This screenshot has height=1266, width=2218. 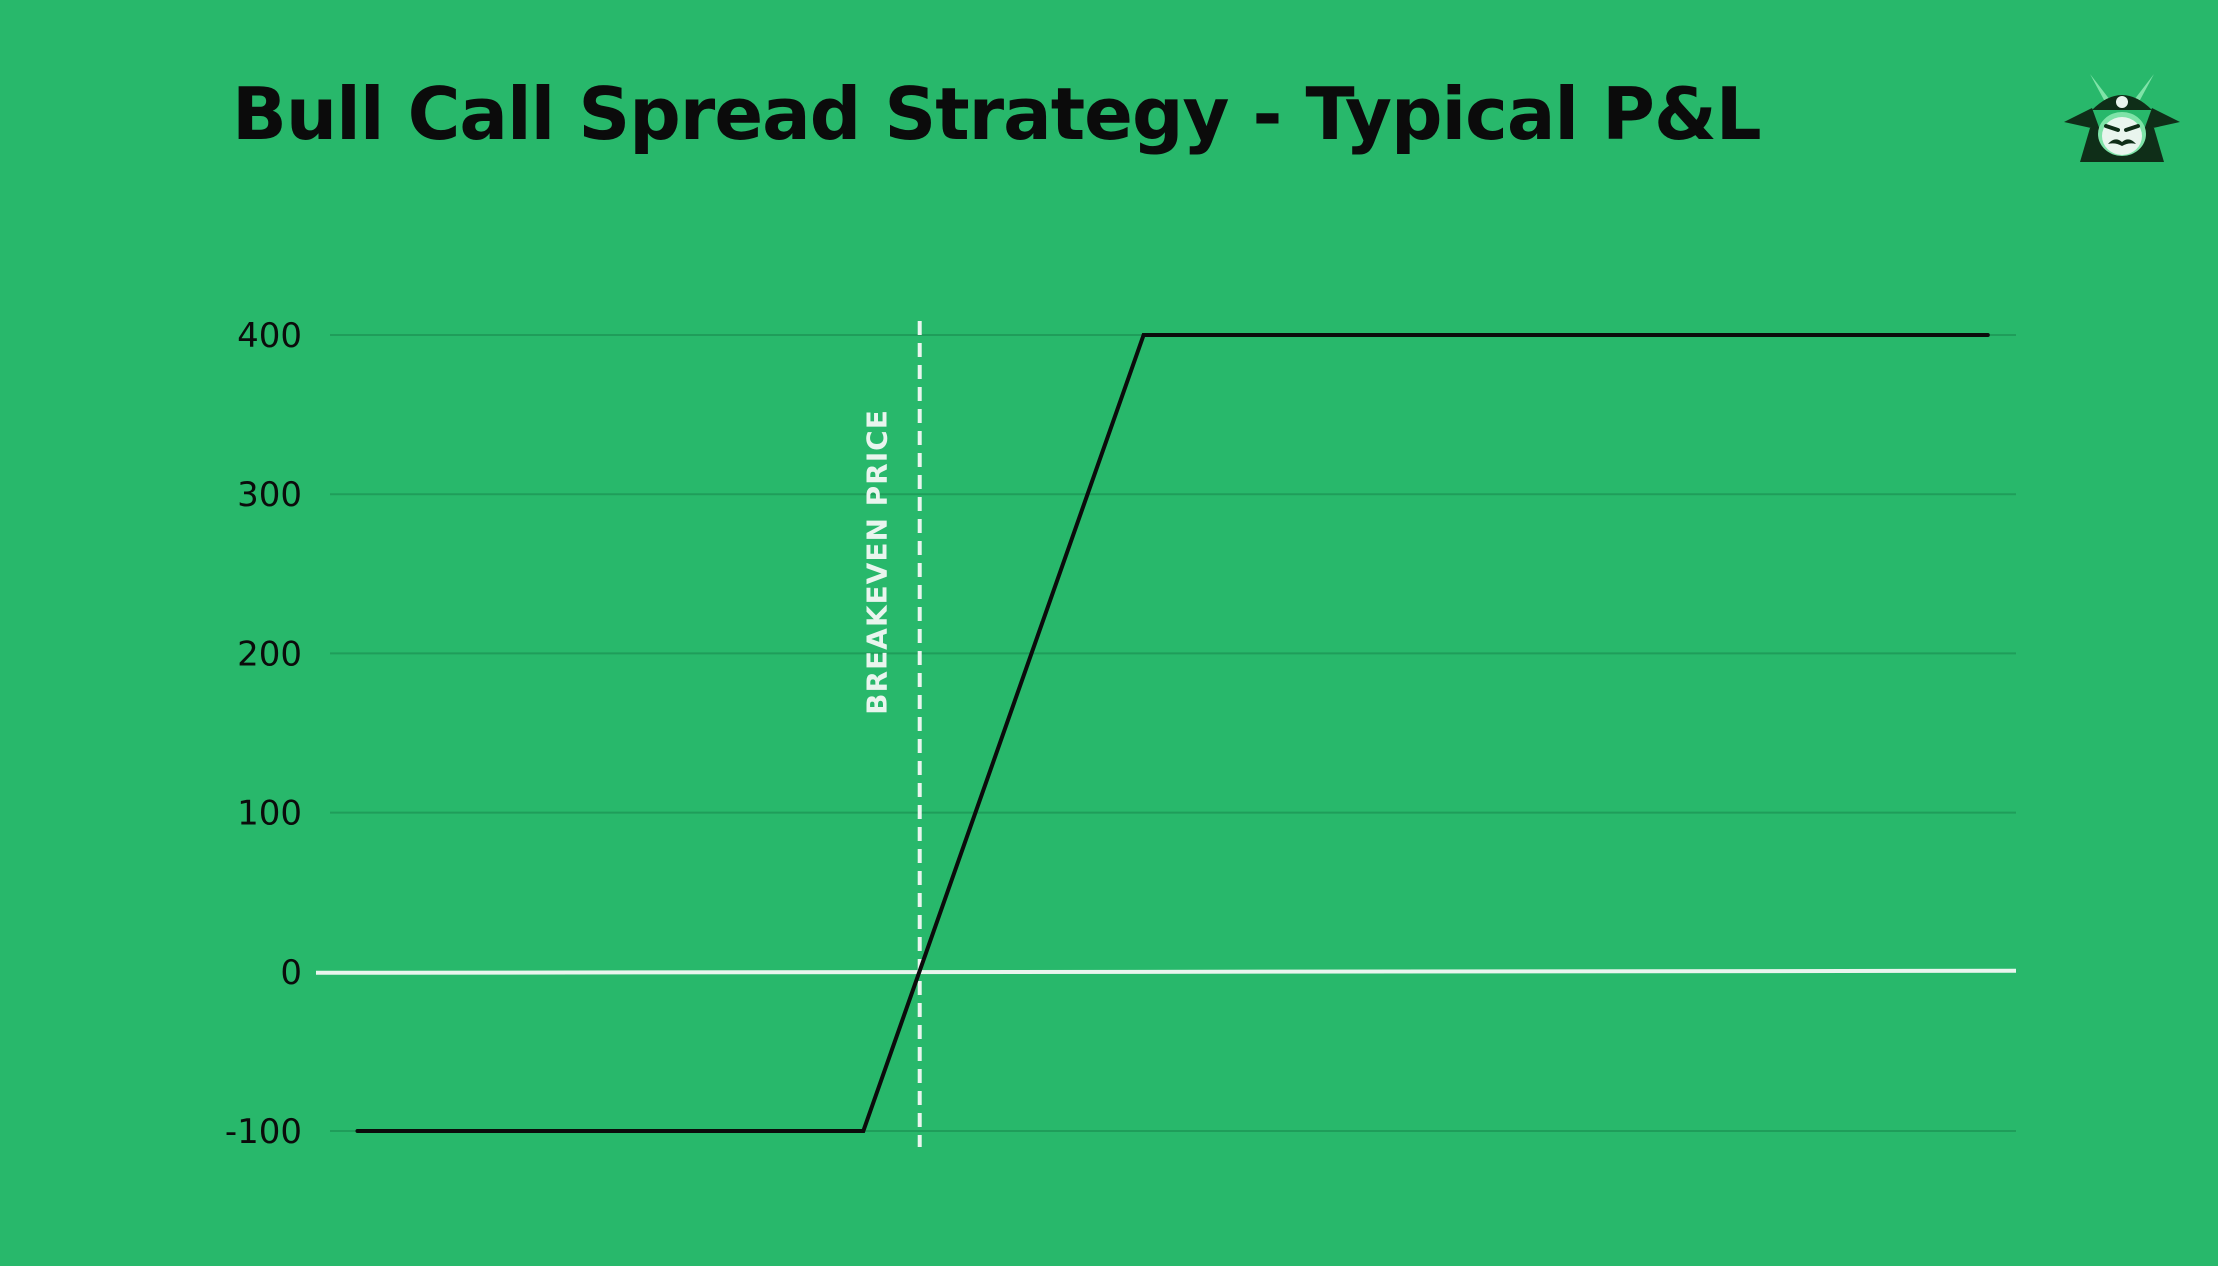 What do you see at coordinates (269, 814) in the screenshot?
I see `y-tick-label: 100` at bounding box center [269, 814].